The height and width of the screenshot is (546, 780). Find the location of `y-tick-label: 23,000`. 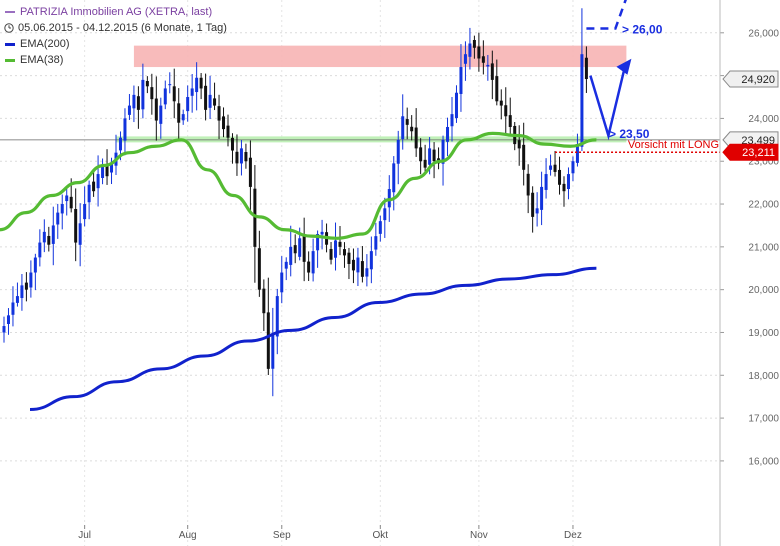

y-tick-label: 23,000 is located at coordinates (763, 162).